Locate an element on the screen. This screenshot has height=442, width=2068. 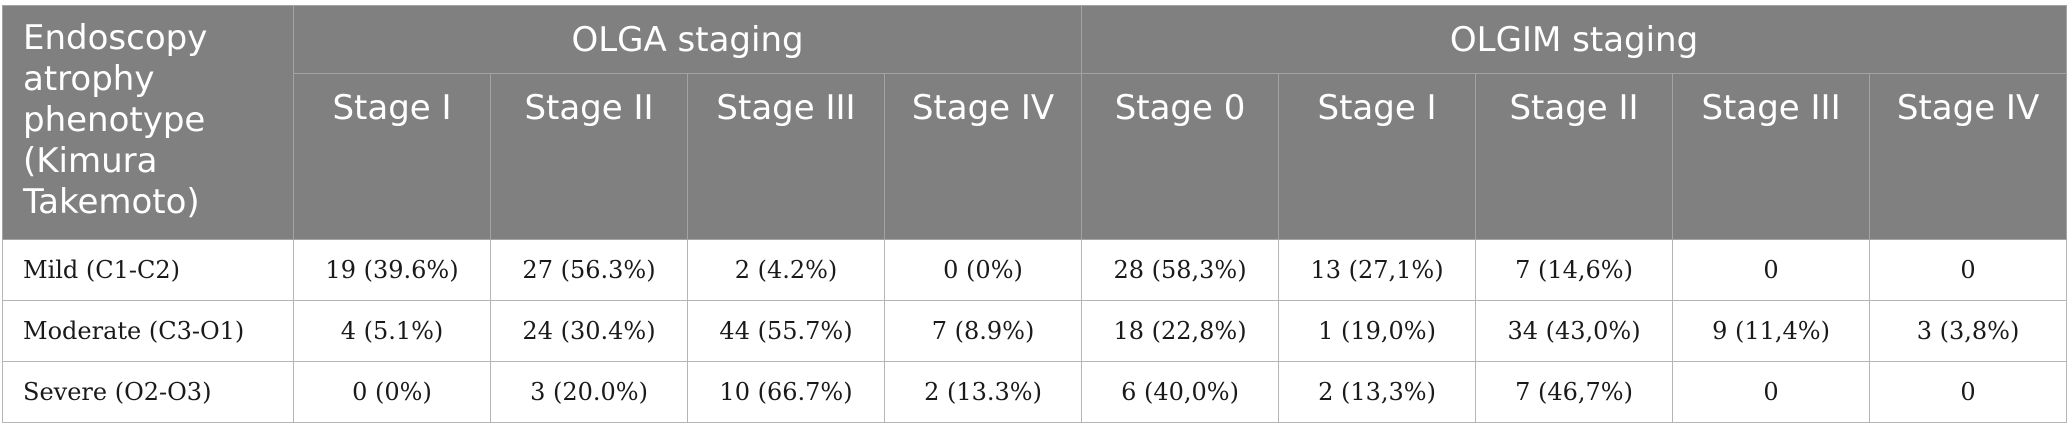
row-label: Moderate (C3-O1) is located at coordinates (148, 331).